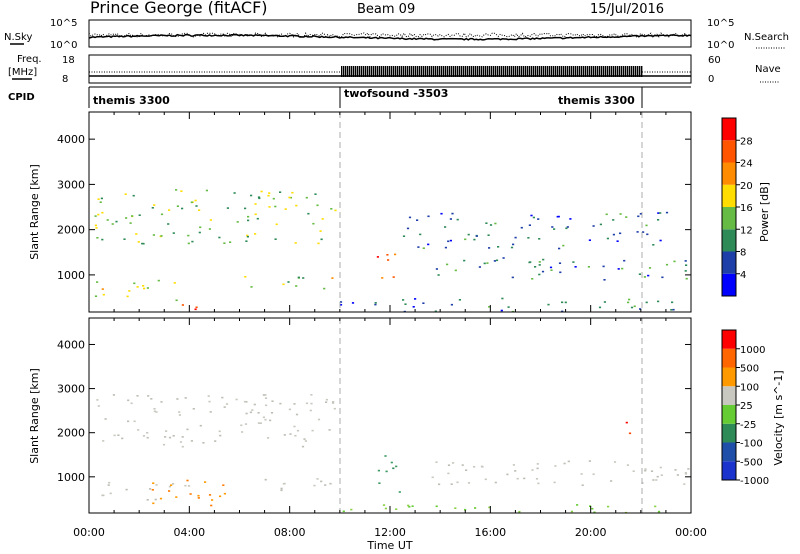  Describe the element at coordinates (764, 212) in the screenshot. I see `power-colorbar-label: Power [dB]` at that location.